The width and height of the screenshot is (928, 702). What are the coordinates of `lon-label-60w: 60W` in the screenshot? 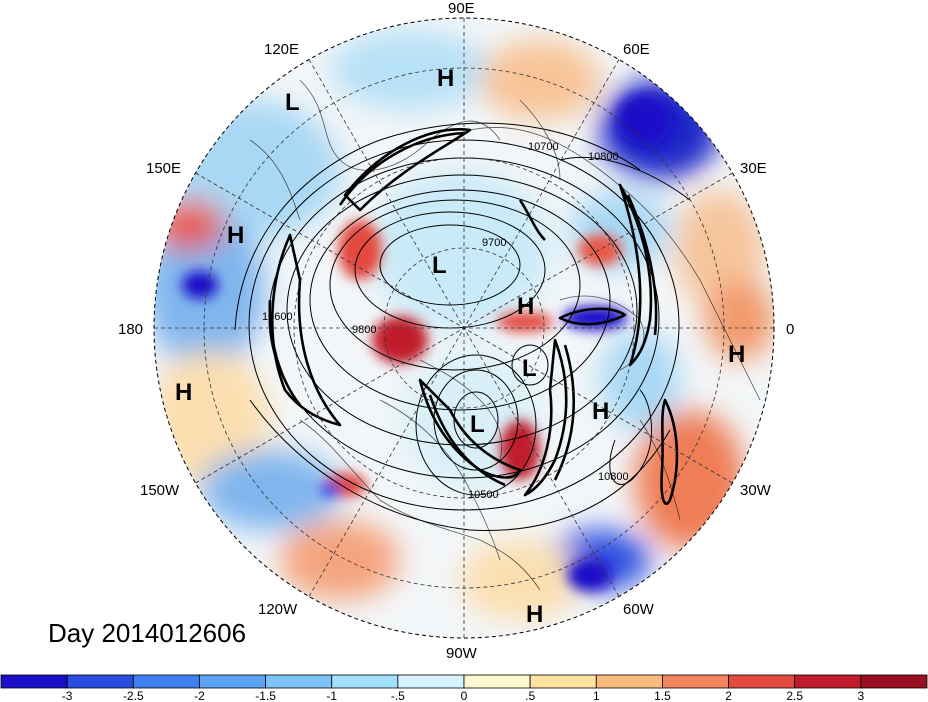 It's located at (639, 609).